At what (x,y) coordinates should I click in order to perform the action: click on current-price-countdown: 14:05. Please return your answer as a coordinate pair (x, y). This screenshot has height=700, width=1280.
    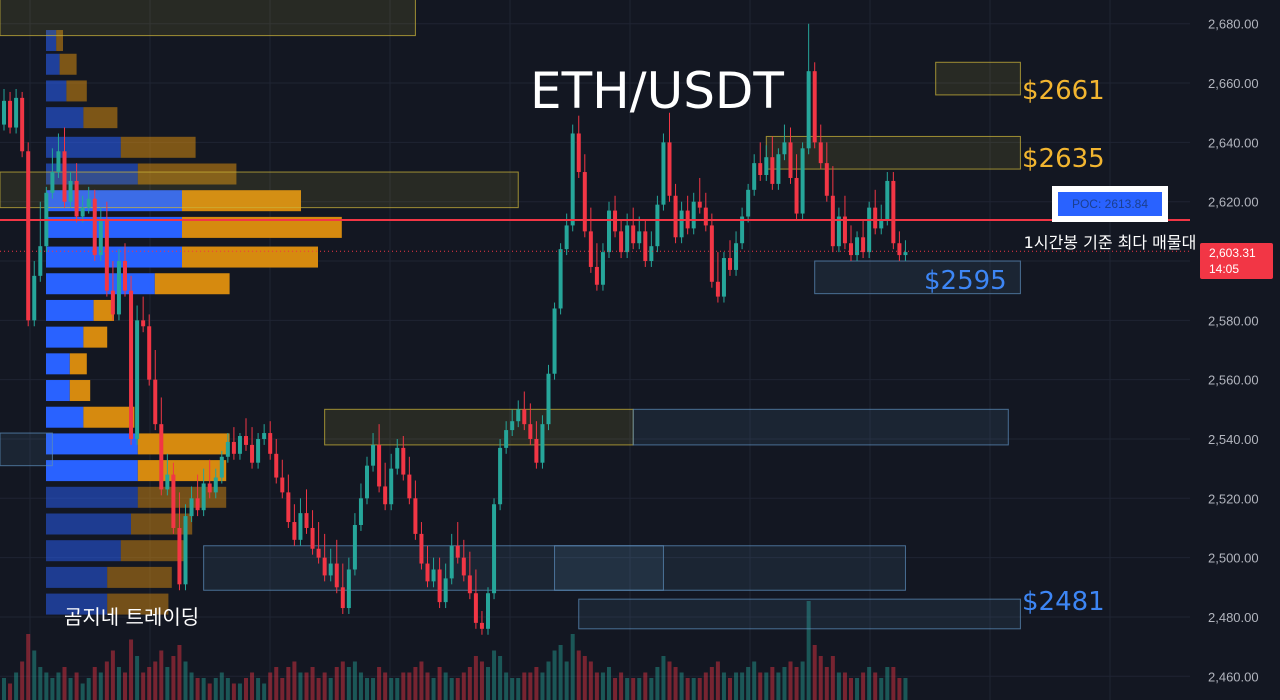
    Looking at the image, I should click on (1224, 269).